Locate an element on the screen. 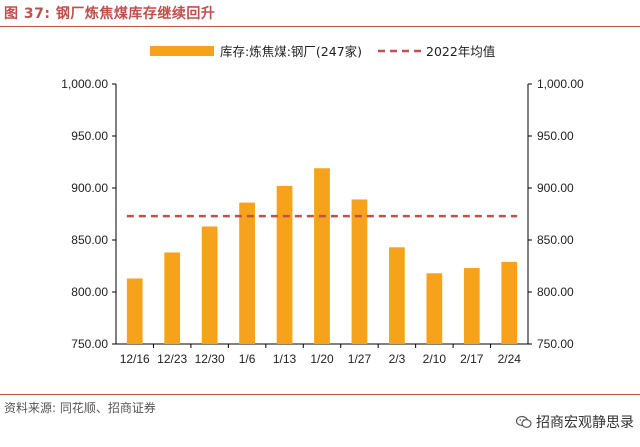  x-tick-label: 2/24 is located at coordinates (510, 359).